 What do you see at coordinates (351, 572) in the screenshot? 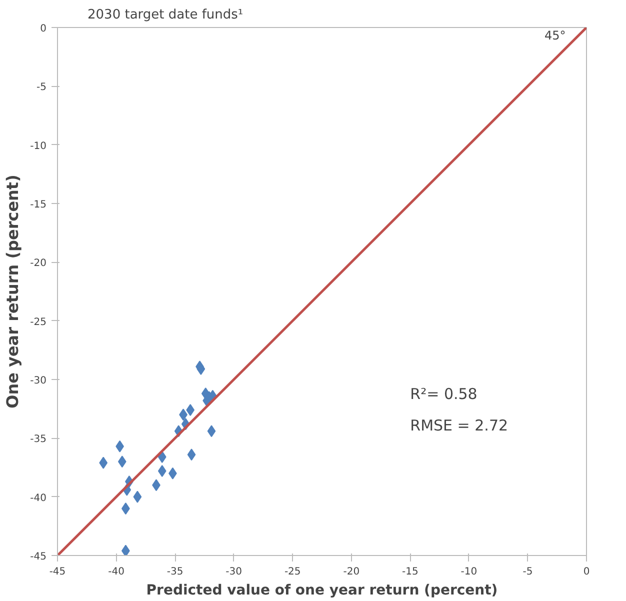
I see `x-tick-label: -20` at bounding box center [351, 572].